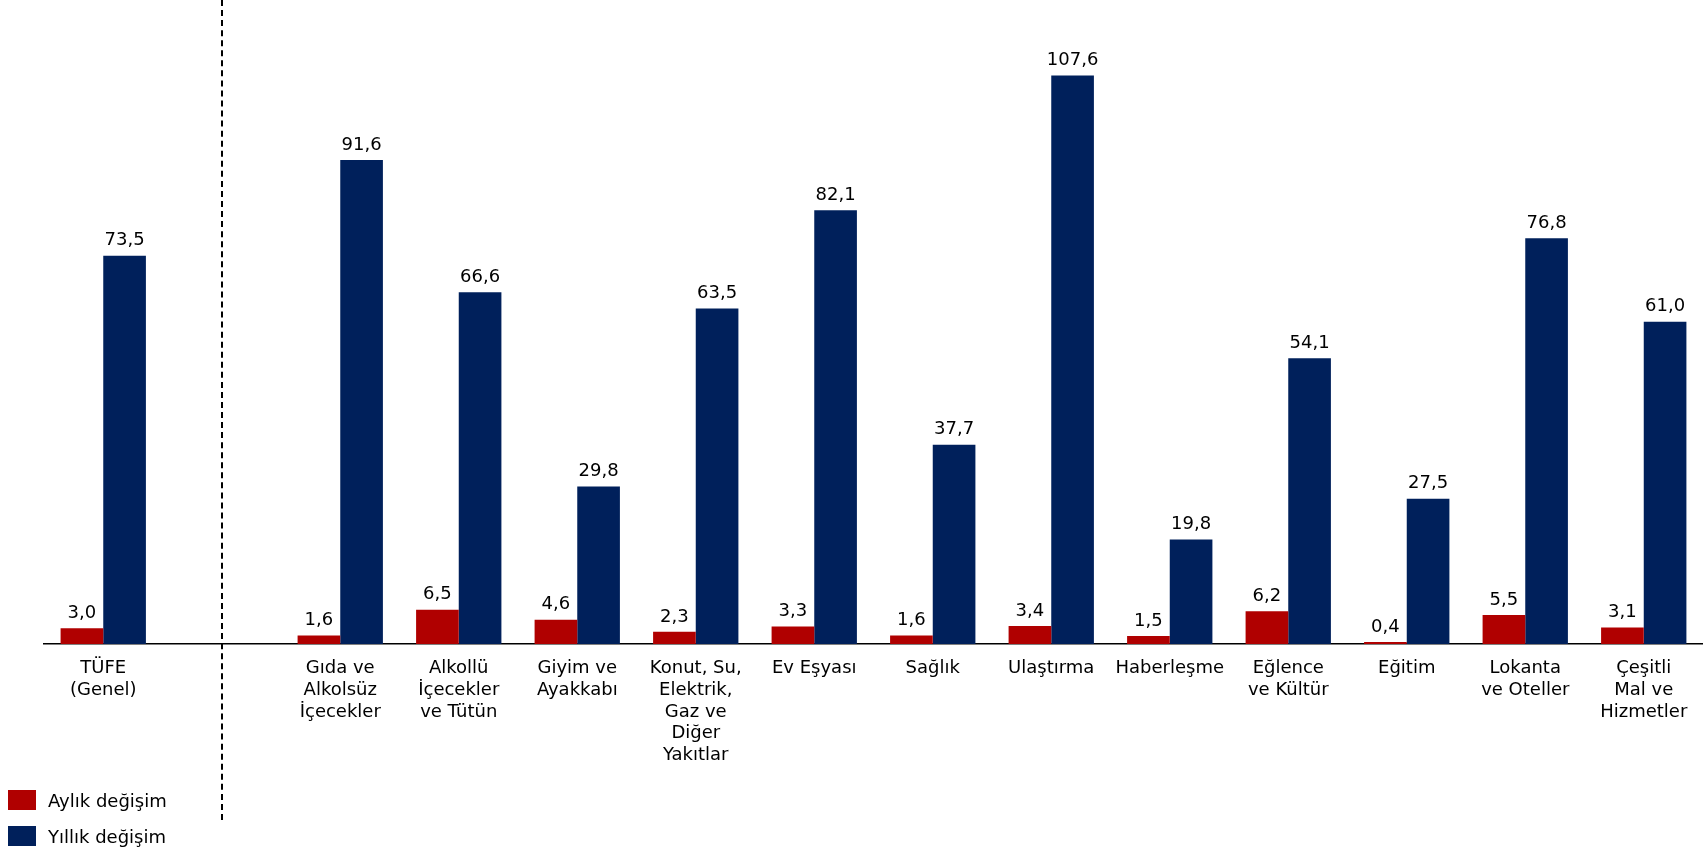 This screenshot has width=1703, height=856. I want to click on x-tick-label: Eğlence ve Kültür, so click(1288, 678).